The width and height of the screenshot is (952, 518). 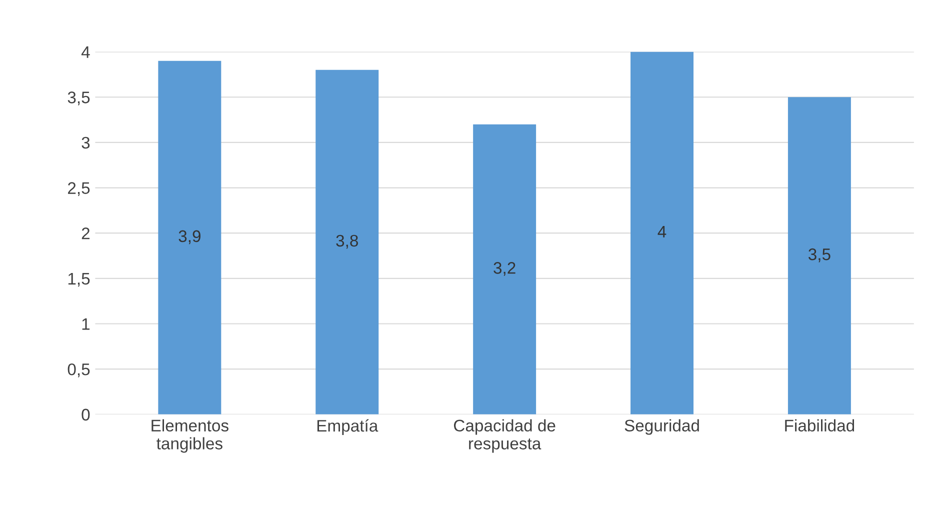 I want to click on data-label: 3,2, so click(x=505, y=269).